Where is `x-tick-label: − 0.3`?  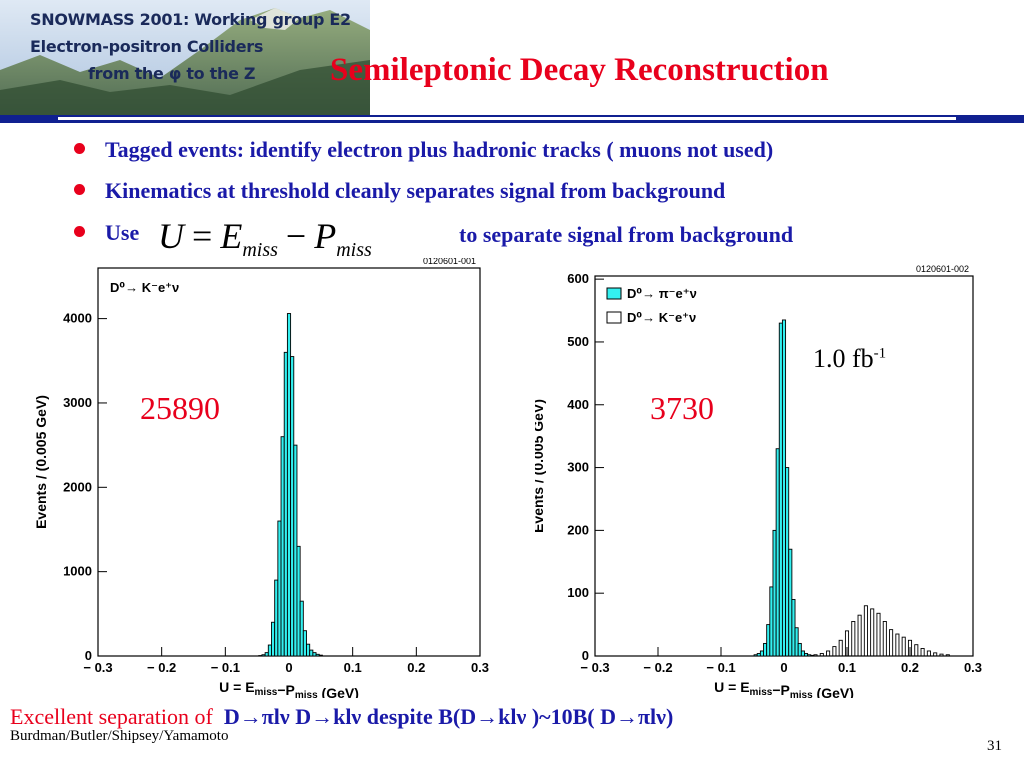
x-tick-label: − 0.3 is located at coordinates (97, 667).